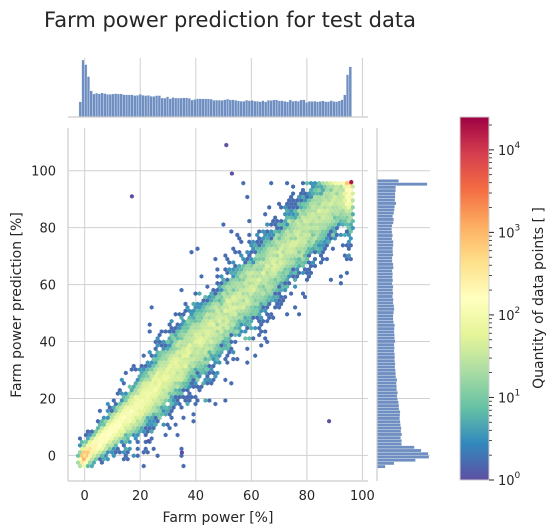  Describe the element at coordinates (47, 286) in the screenshot. I see `y-tick-label: 60` at that location.